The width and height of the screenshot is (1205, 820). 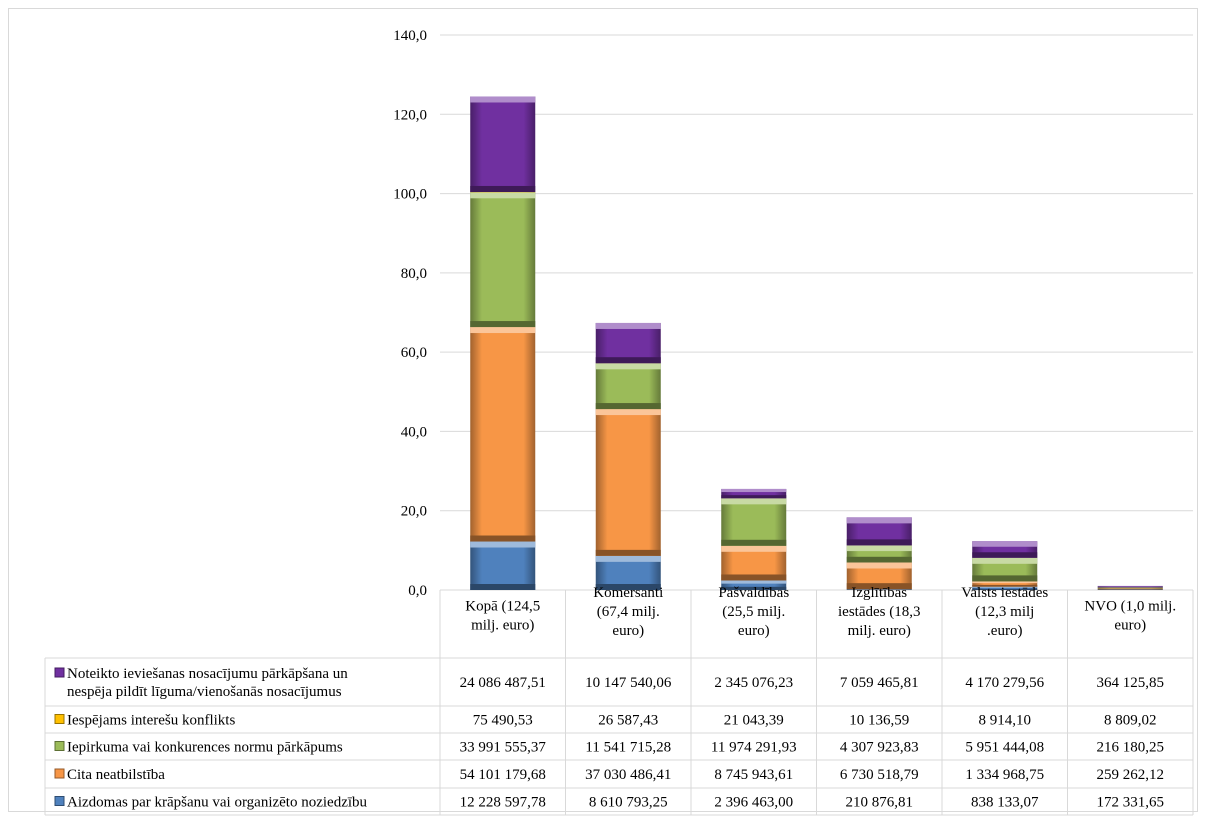 What do you see at coordinates (1004, 683) in the screenshot?
I see `data-table-cell: 4 170 279,56` at bounding box center [1004, 683].